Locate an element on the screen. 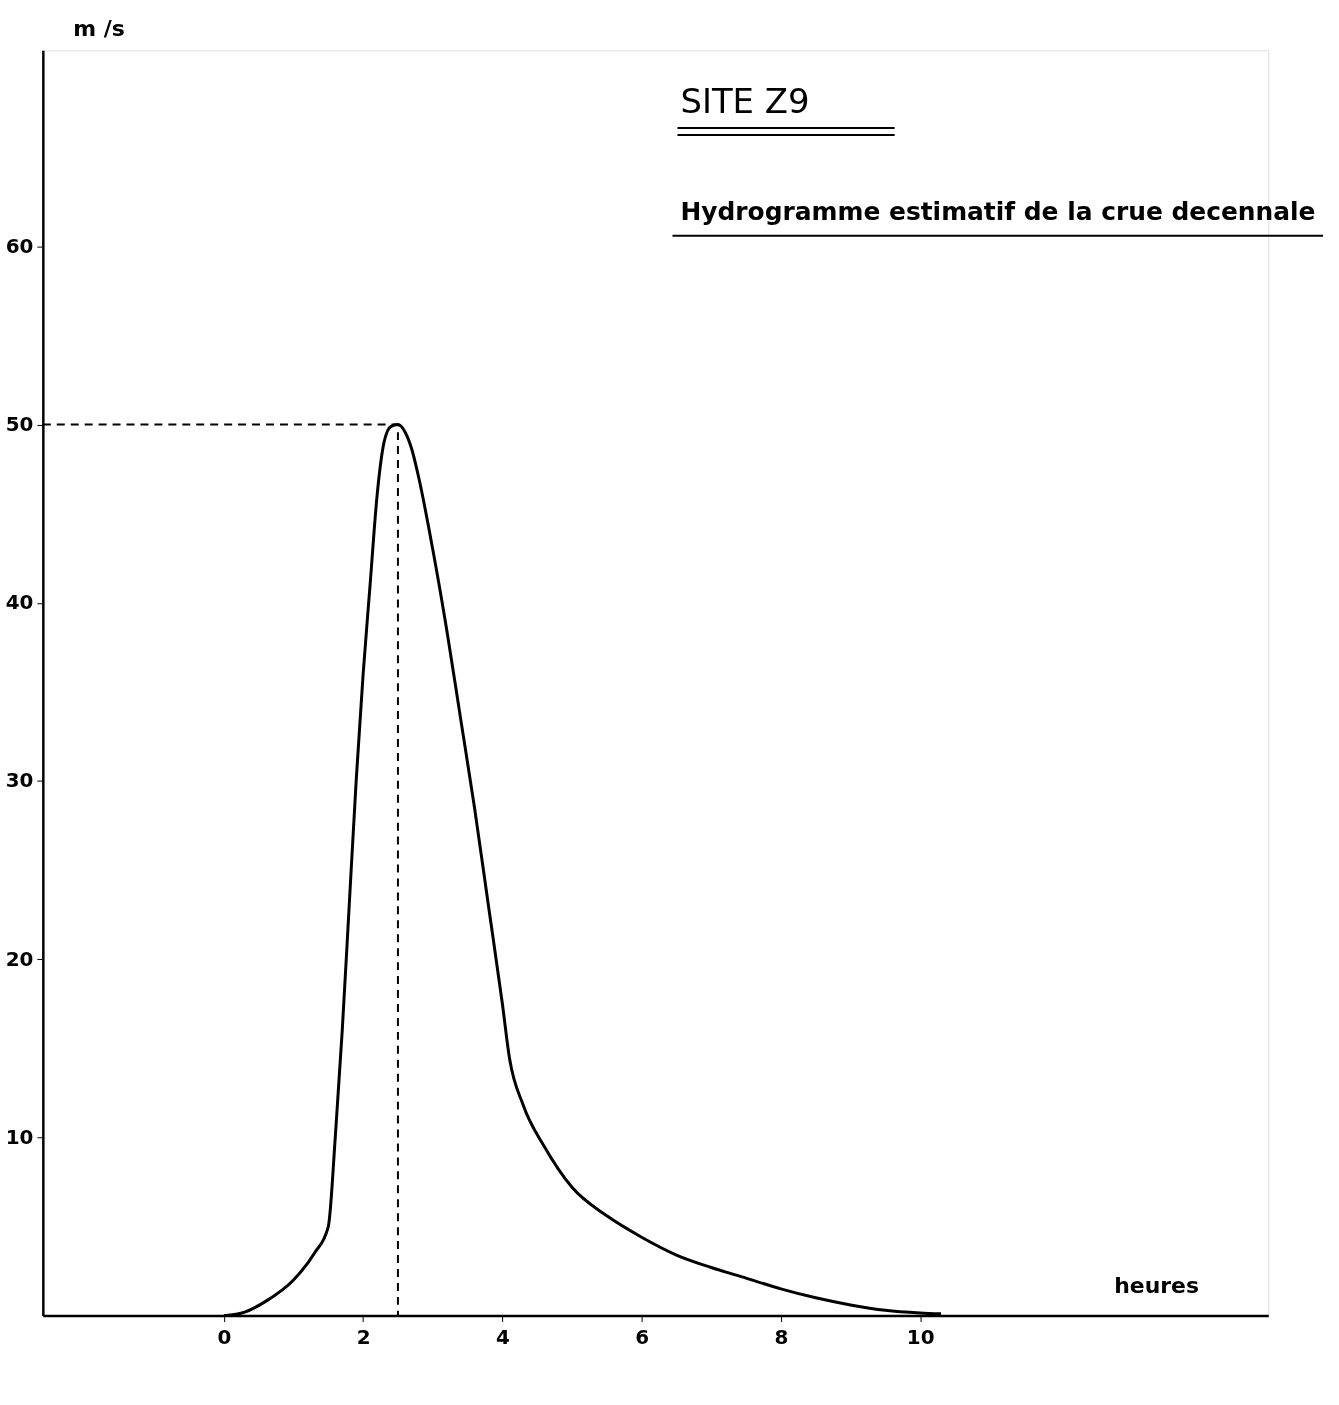 The image size is (1339, 1405). y-tick-label: 20 is located at coordinates (19, 959).